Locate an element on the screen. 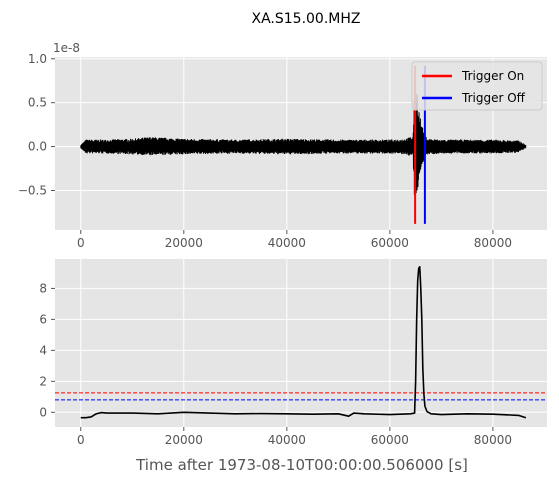  cft-xtick-label: 20000 is located at coordinates (184, 440).